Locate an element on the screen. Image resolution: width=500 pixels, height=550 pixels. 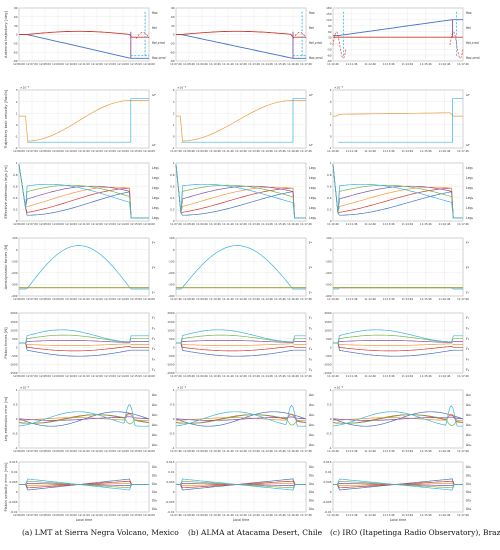
legend-entry: F₃ is located at coordinates (468, 339).